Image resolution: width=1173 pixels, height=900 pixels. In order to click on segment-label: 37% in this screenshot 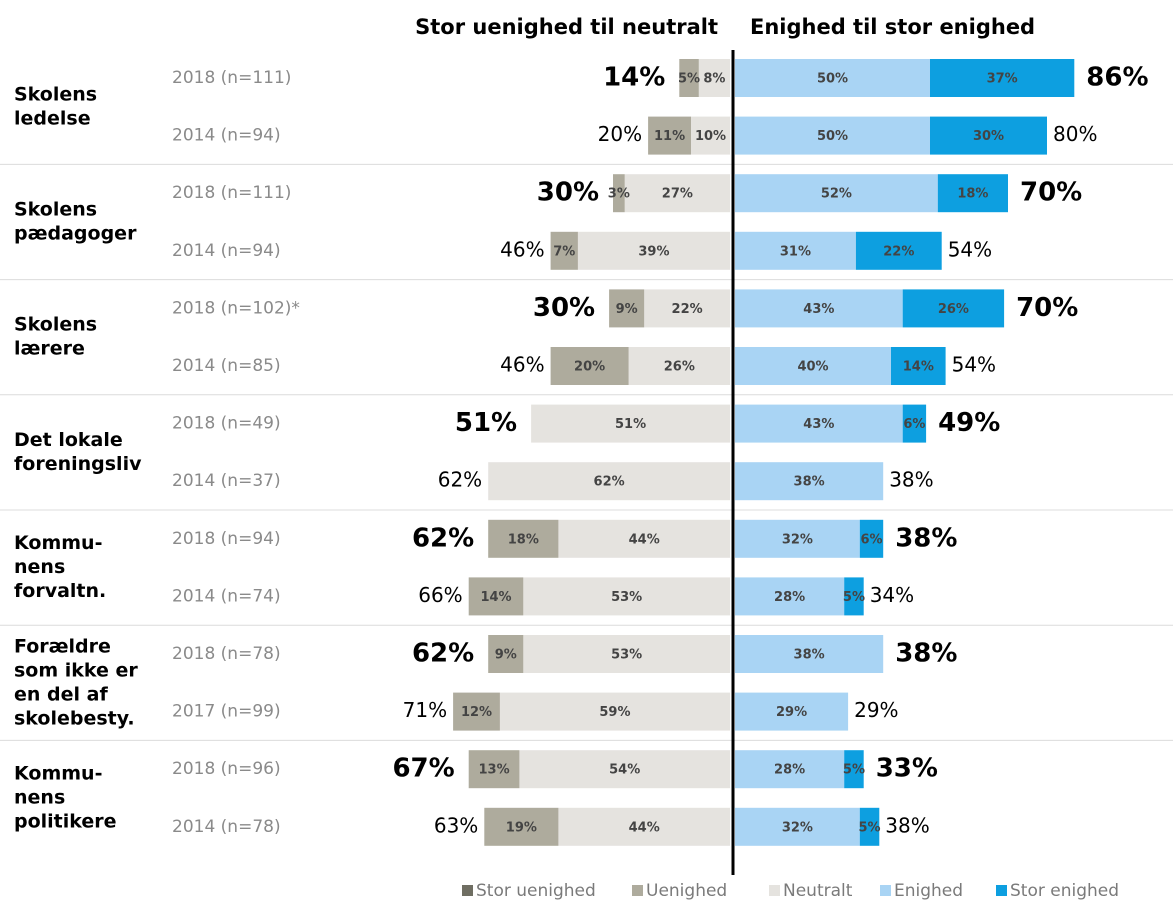, I will do `click(1002, 79)`.